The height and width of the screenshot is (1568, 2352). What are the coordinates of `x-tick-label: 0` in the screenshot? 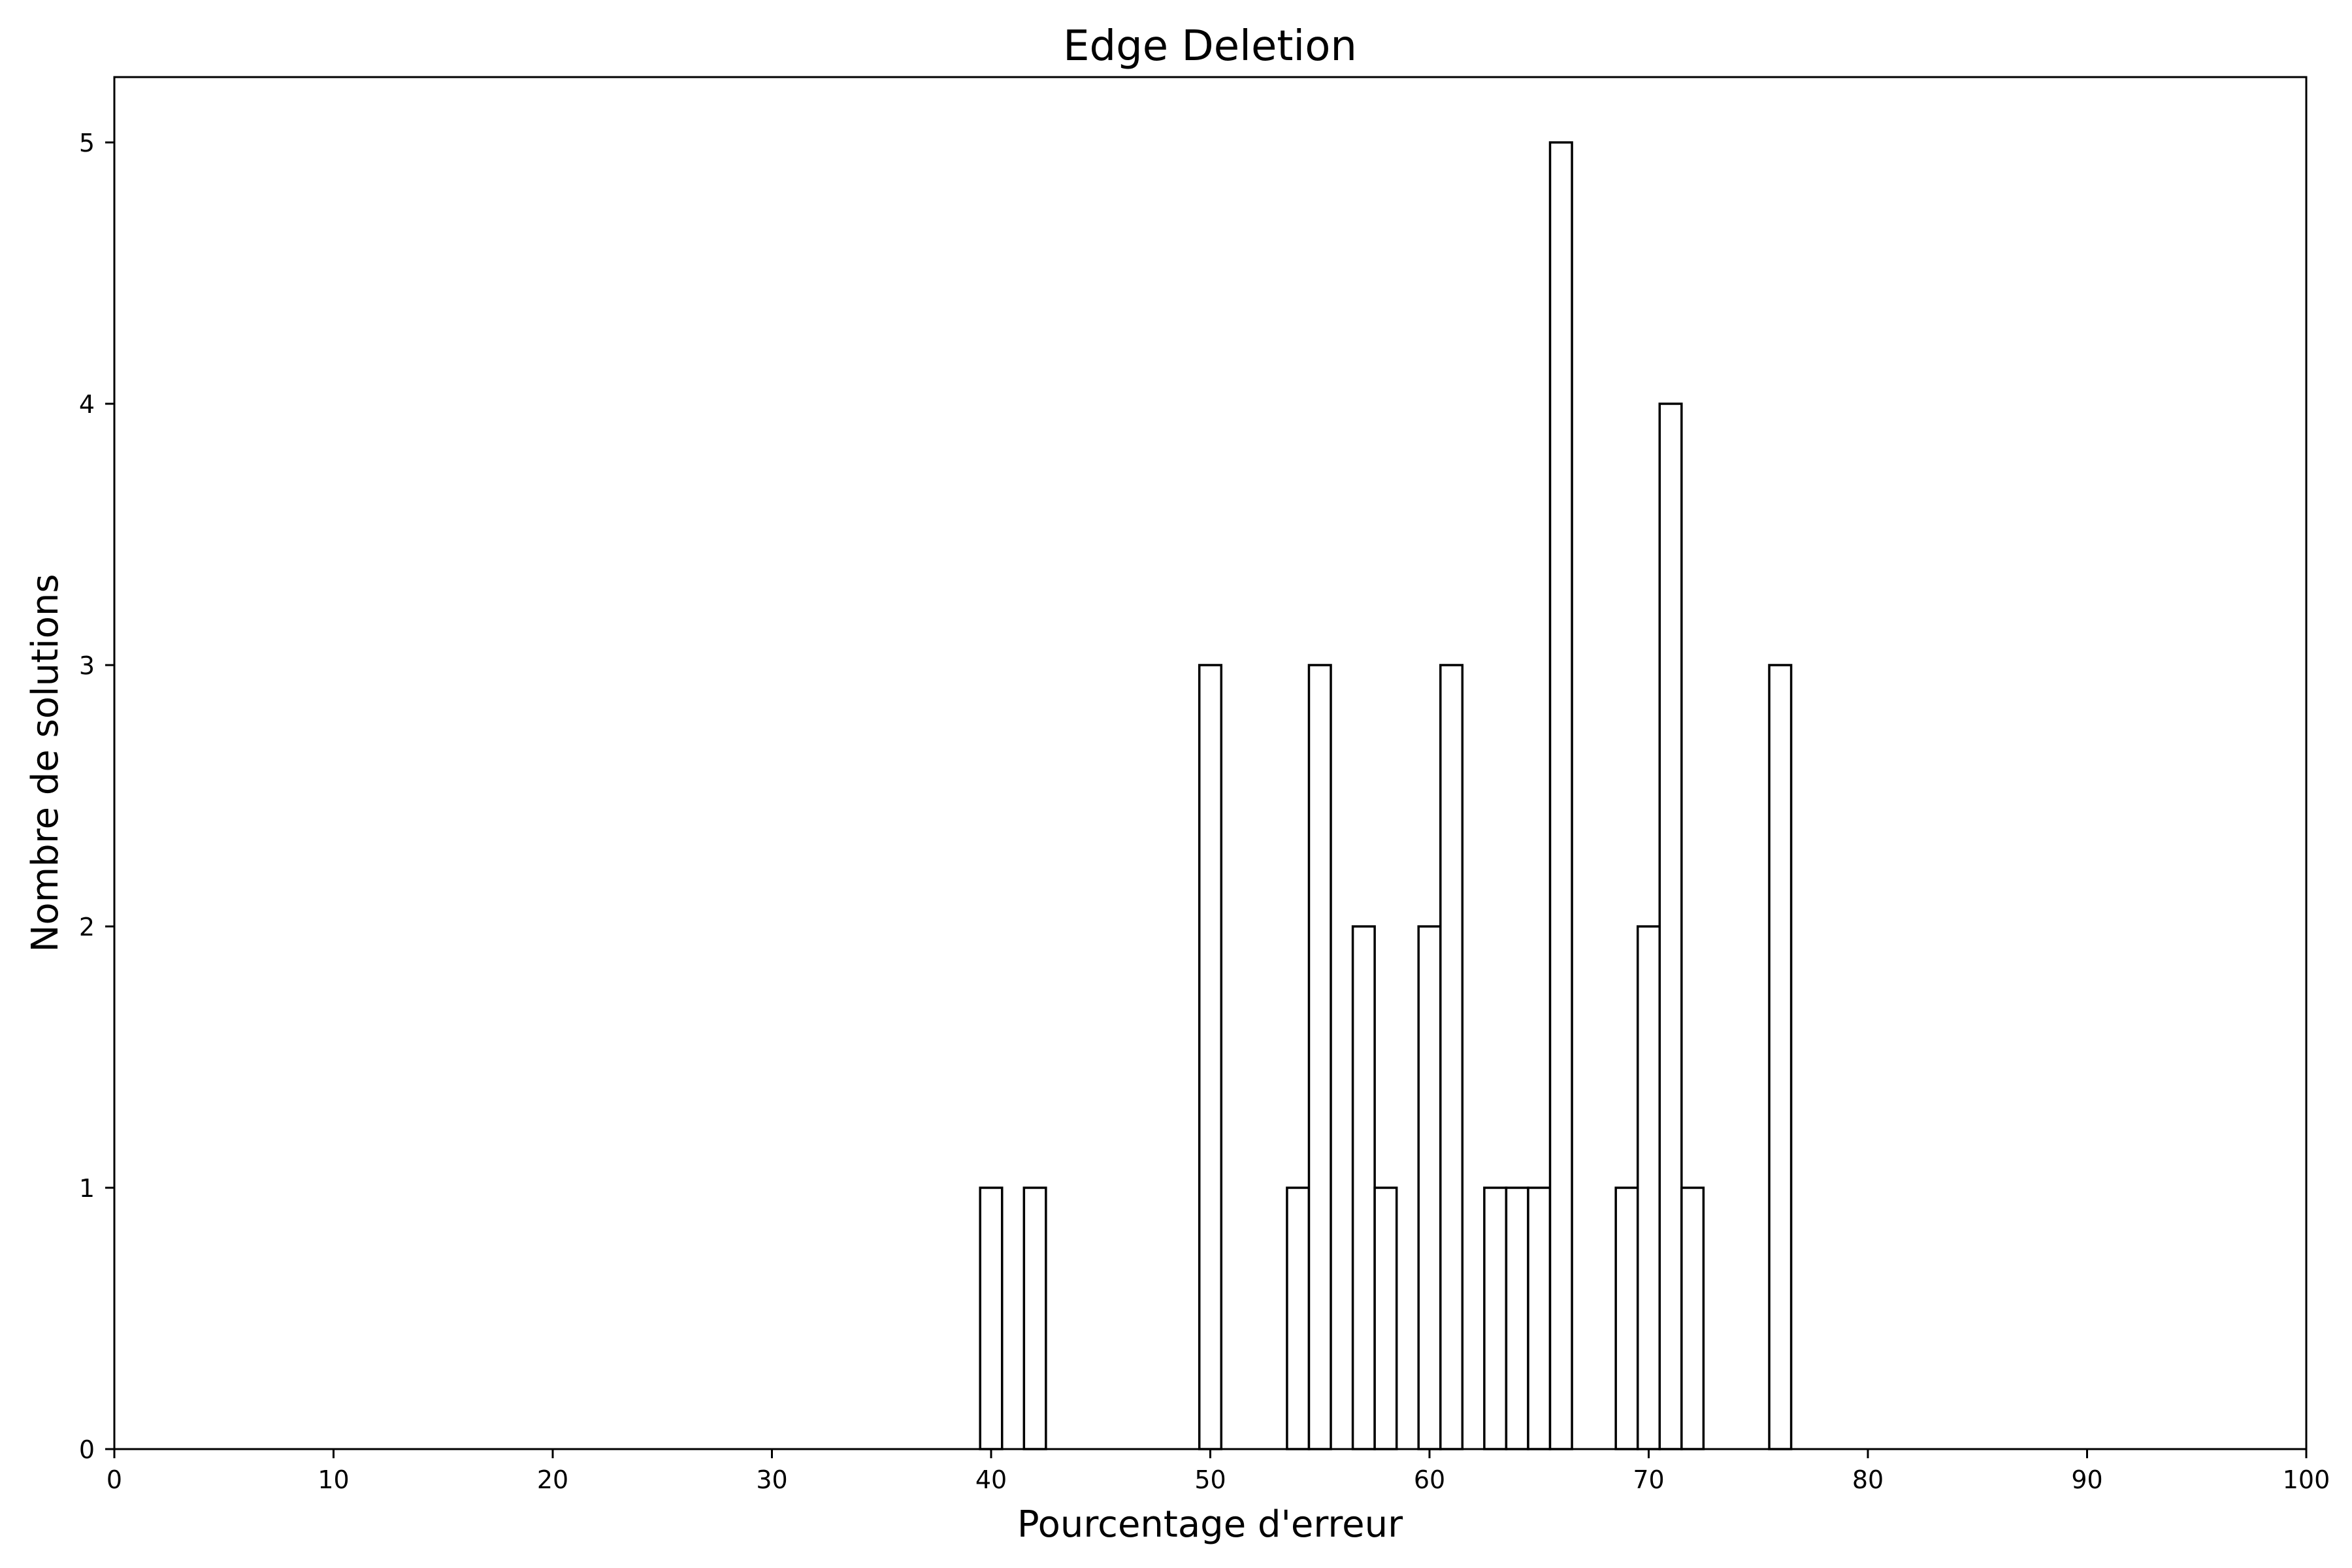 It's located at (114, 1479).